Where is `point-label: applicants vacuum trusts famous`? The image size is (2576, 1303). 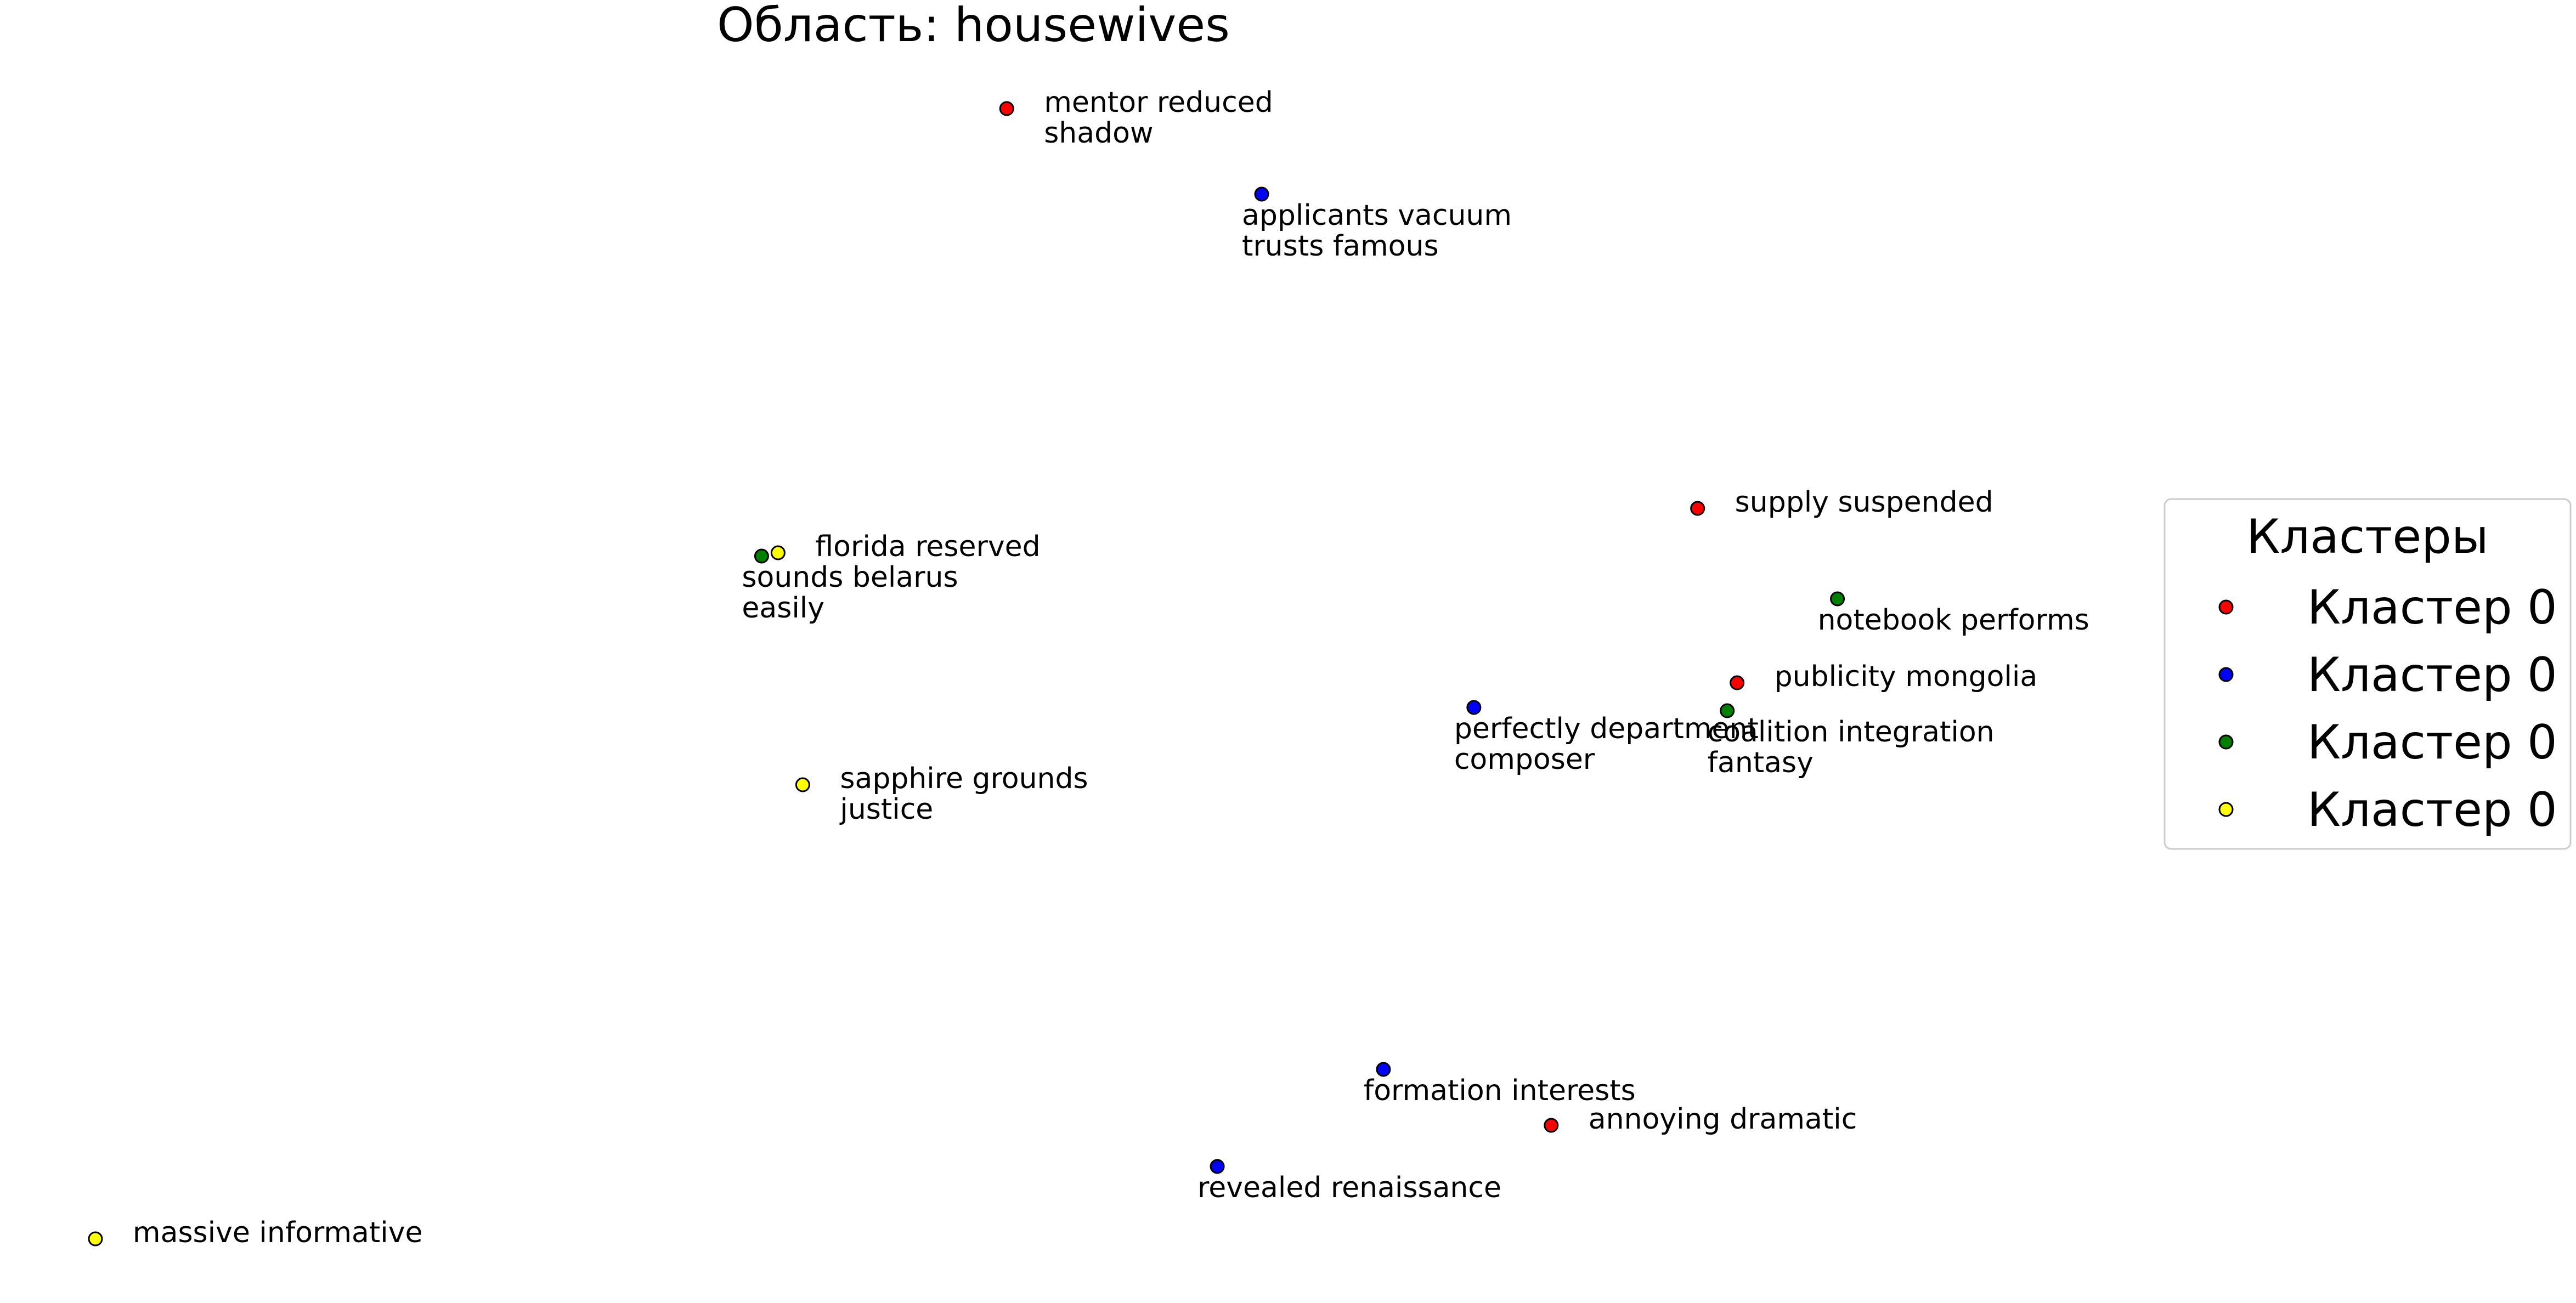 point-label: applicants vacuum trusts famous is located at coordinates (1377, 231).